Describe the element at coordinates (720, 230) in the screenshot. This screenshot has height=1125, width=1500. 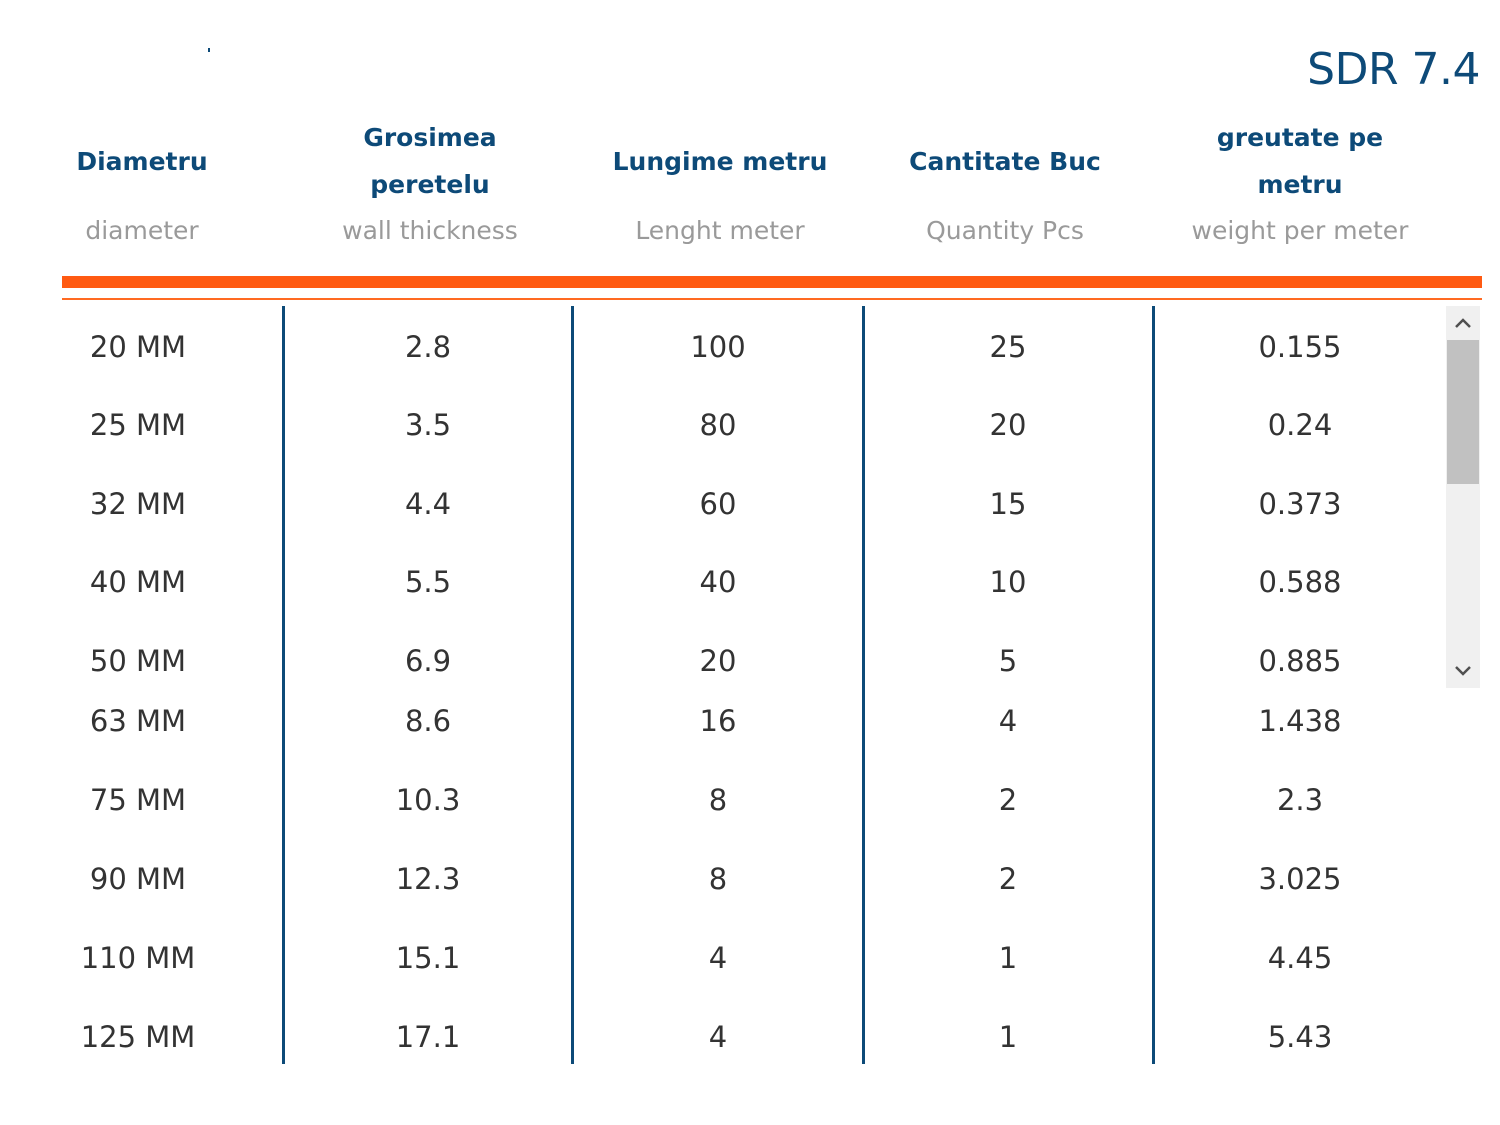
I see `header-label-en: Lenght meter` at that location.